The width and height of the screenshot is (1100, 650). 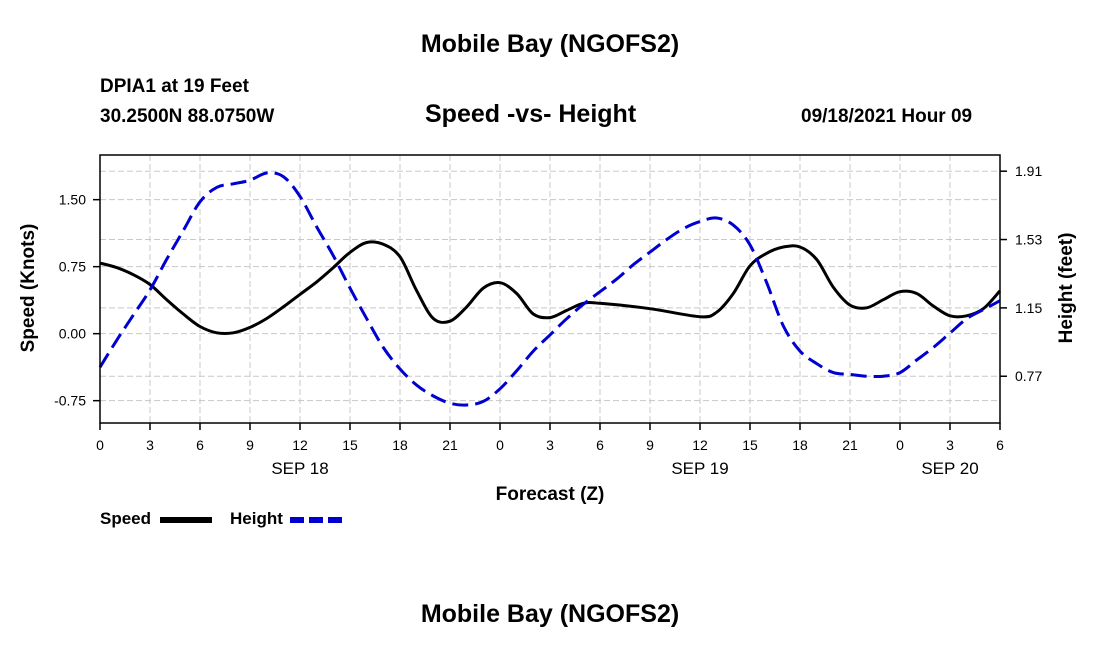 What do you see at coordinates (550, 494) in the screenshot?
I see `x-axis-title: Forecast (Z)` at bounding box center [550, 494].